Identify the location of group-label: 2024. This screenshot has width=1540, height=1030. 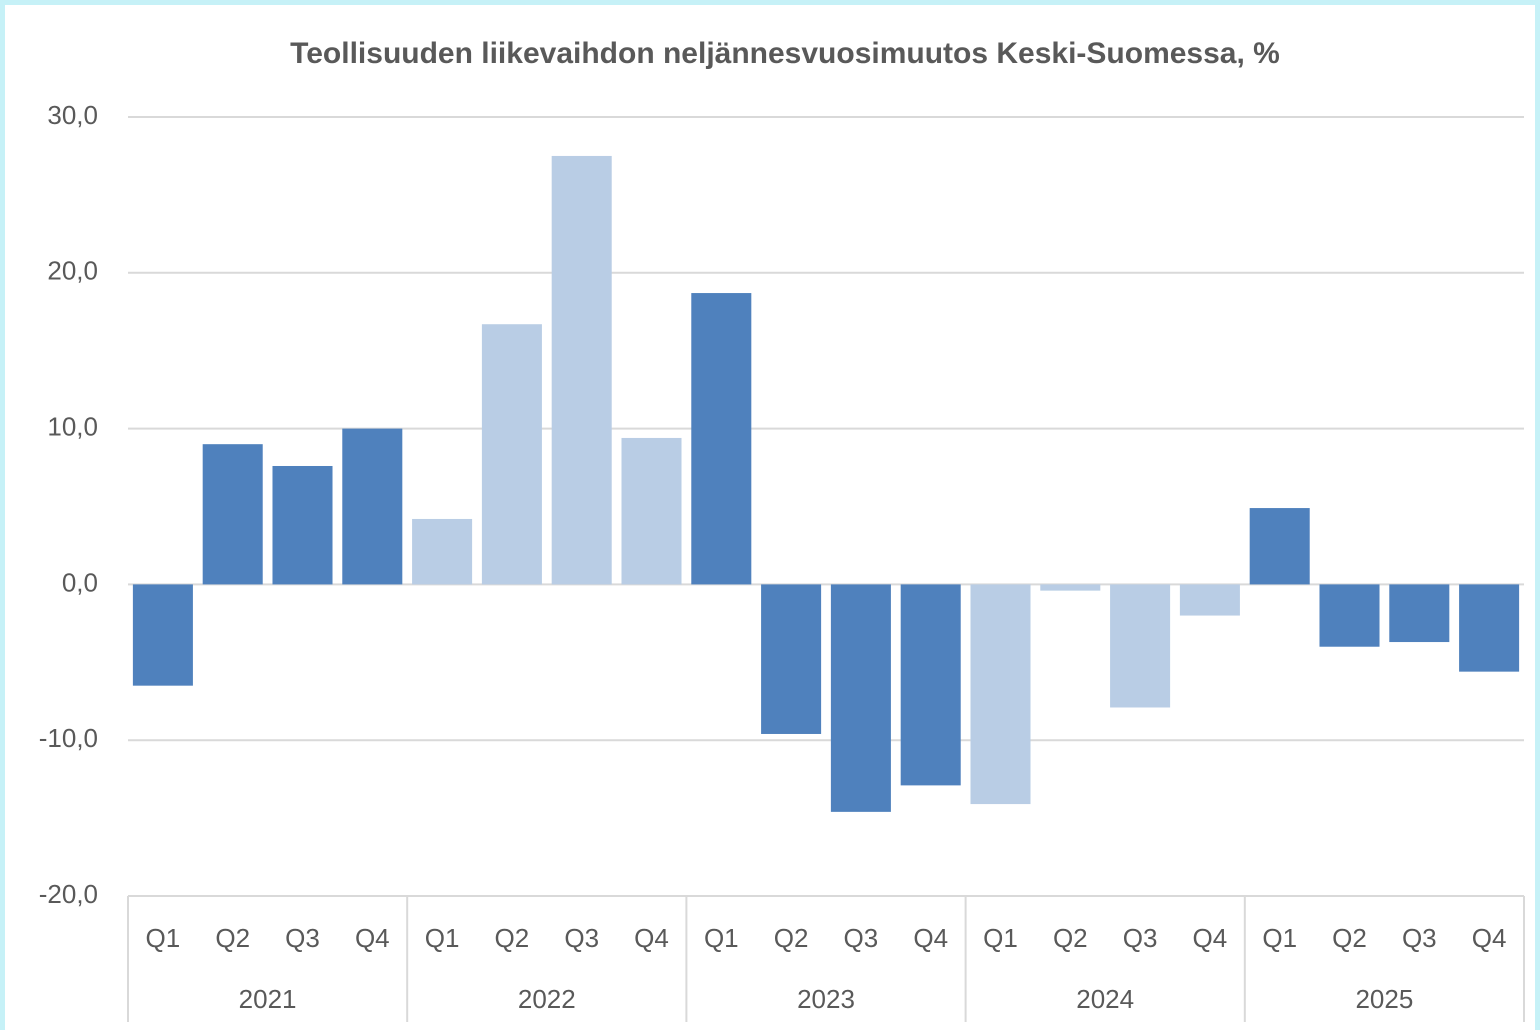
(1105, 999).